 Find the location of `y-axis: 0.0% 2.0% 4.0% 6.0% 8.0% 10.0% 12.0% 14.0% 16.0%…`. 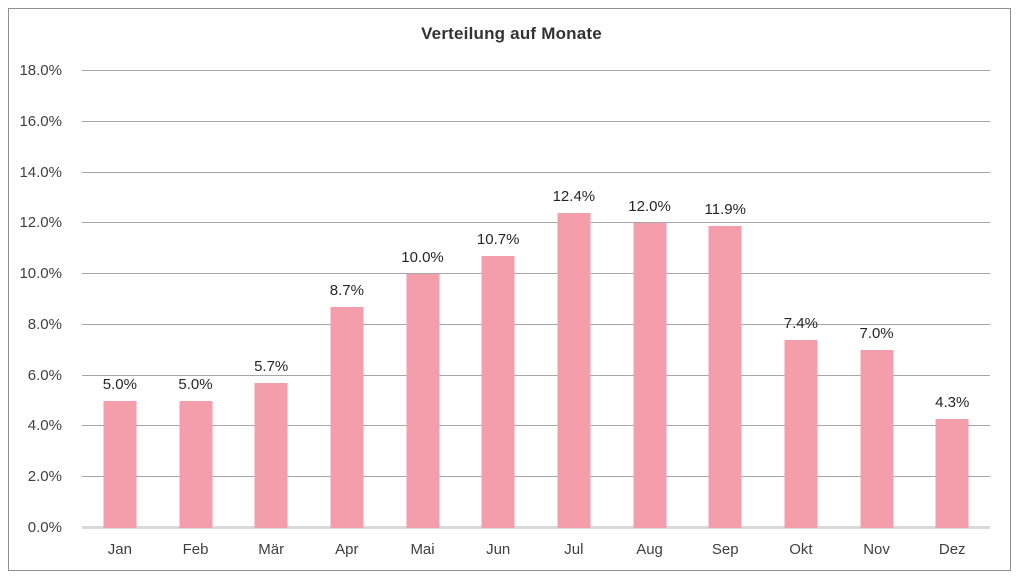

y-axis: 0.0% 2.0% 4.0% 6.0% 8.0% 10.0% 12.0% 14.0% 16.0%… is located at coordinates (41, 299).